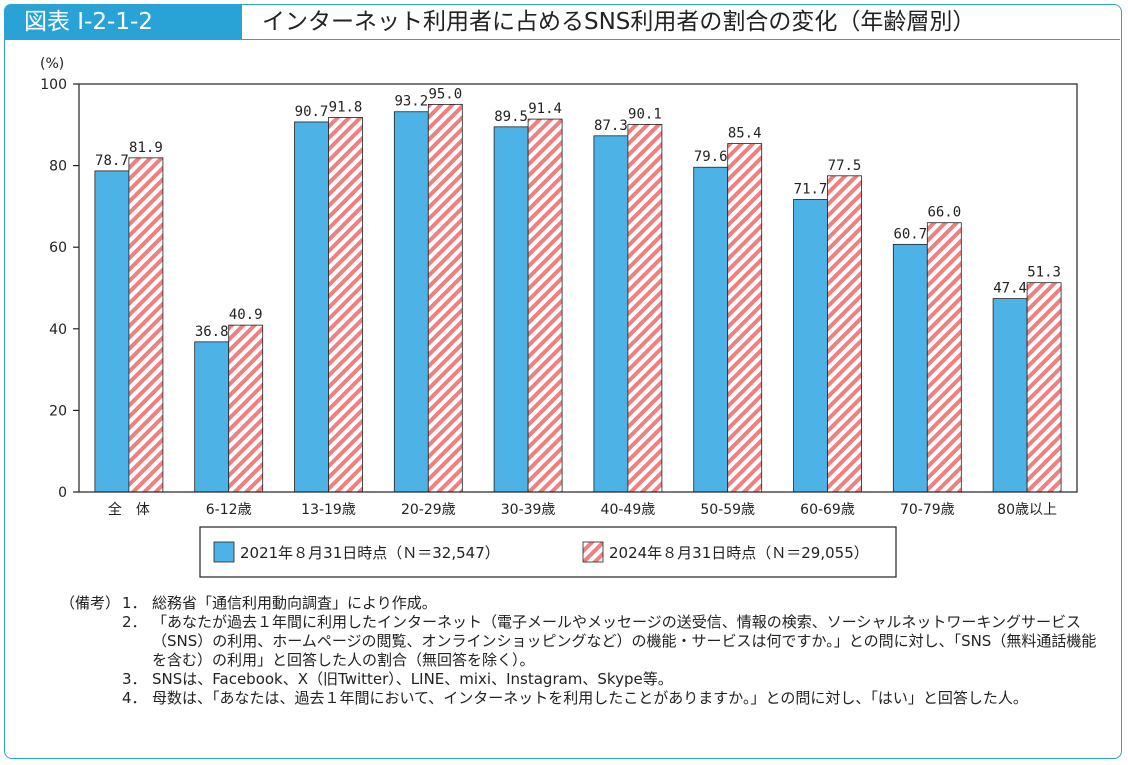 This screenshot has height=765, width=1128. What do you see at coordinates (593, 552) in the screenshot?
I see `legend-swatch-2024` at bounding box center [593, 552].